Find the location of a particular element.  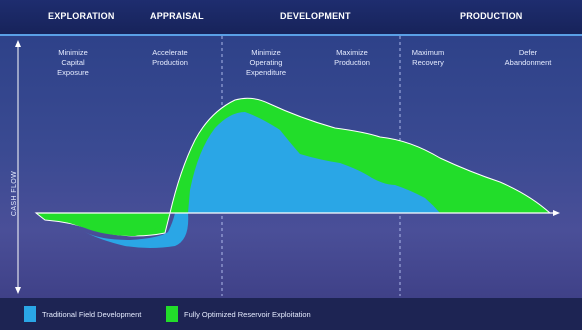

phase-development: DEVELOPMENT is located at coordinates (315, 16).